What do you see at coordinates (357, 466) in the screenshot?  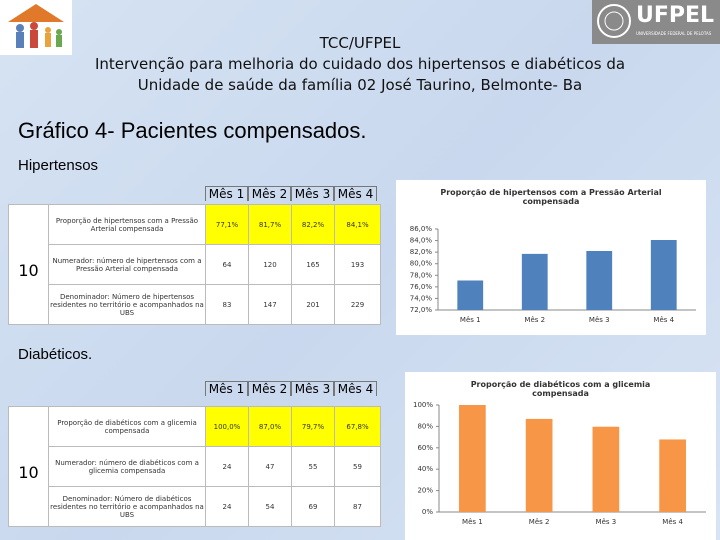 I see `table-cell: 59` at bounding box center [357, 466].